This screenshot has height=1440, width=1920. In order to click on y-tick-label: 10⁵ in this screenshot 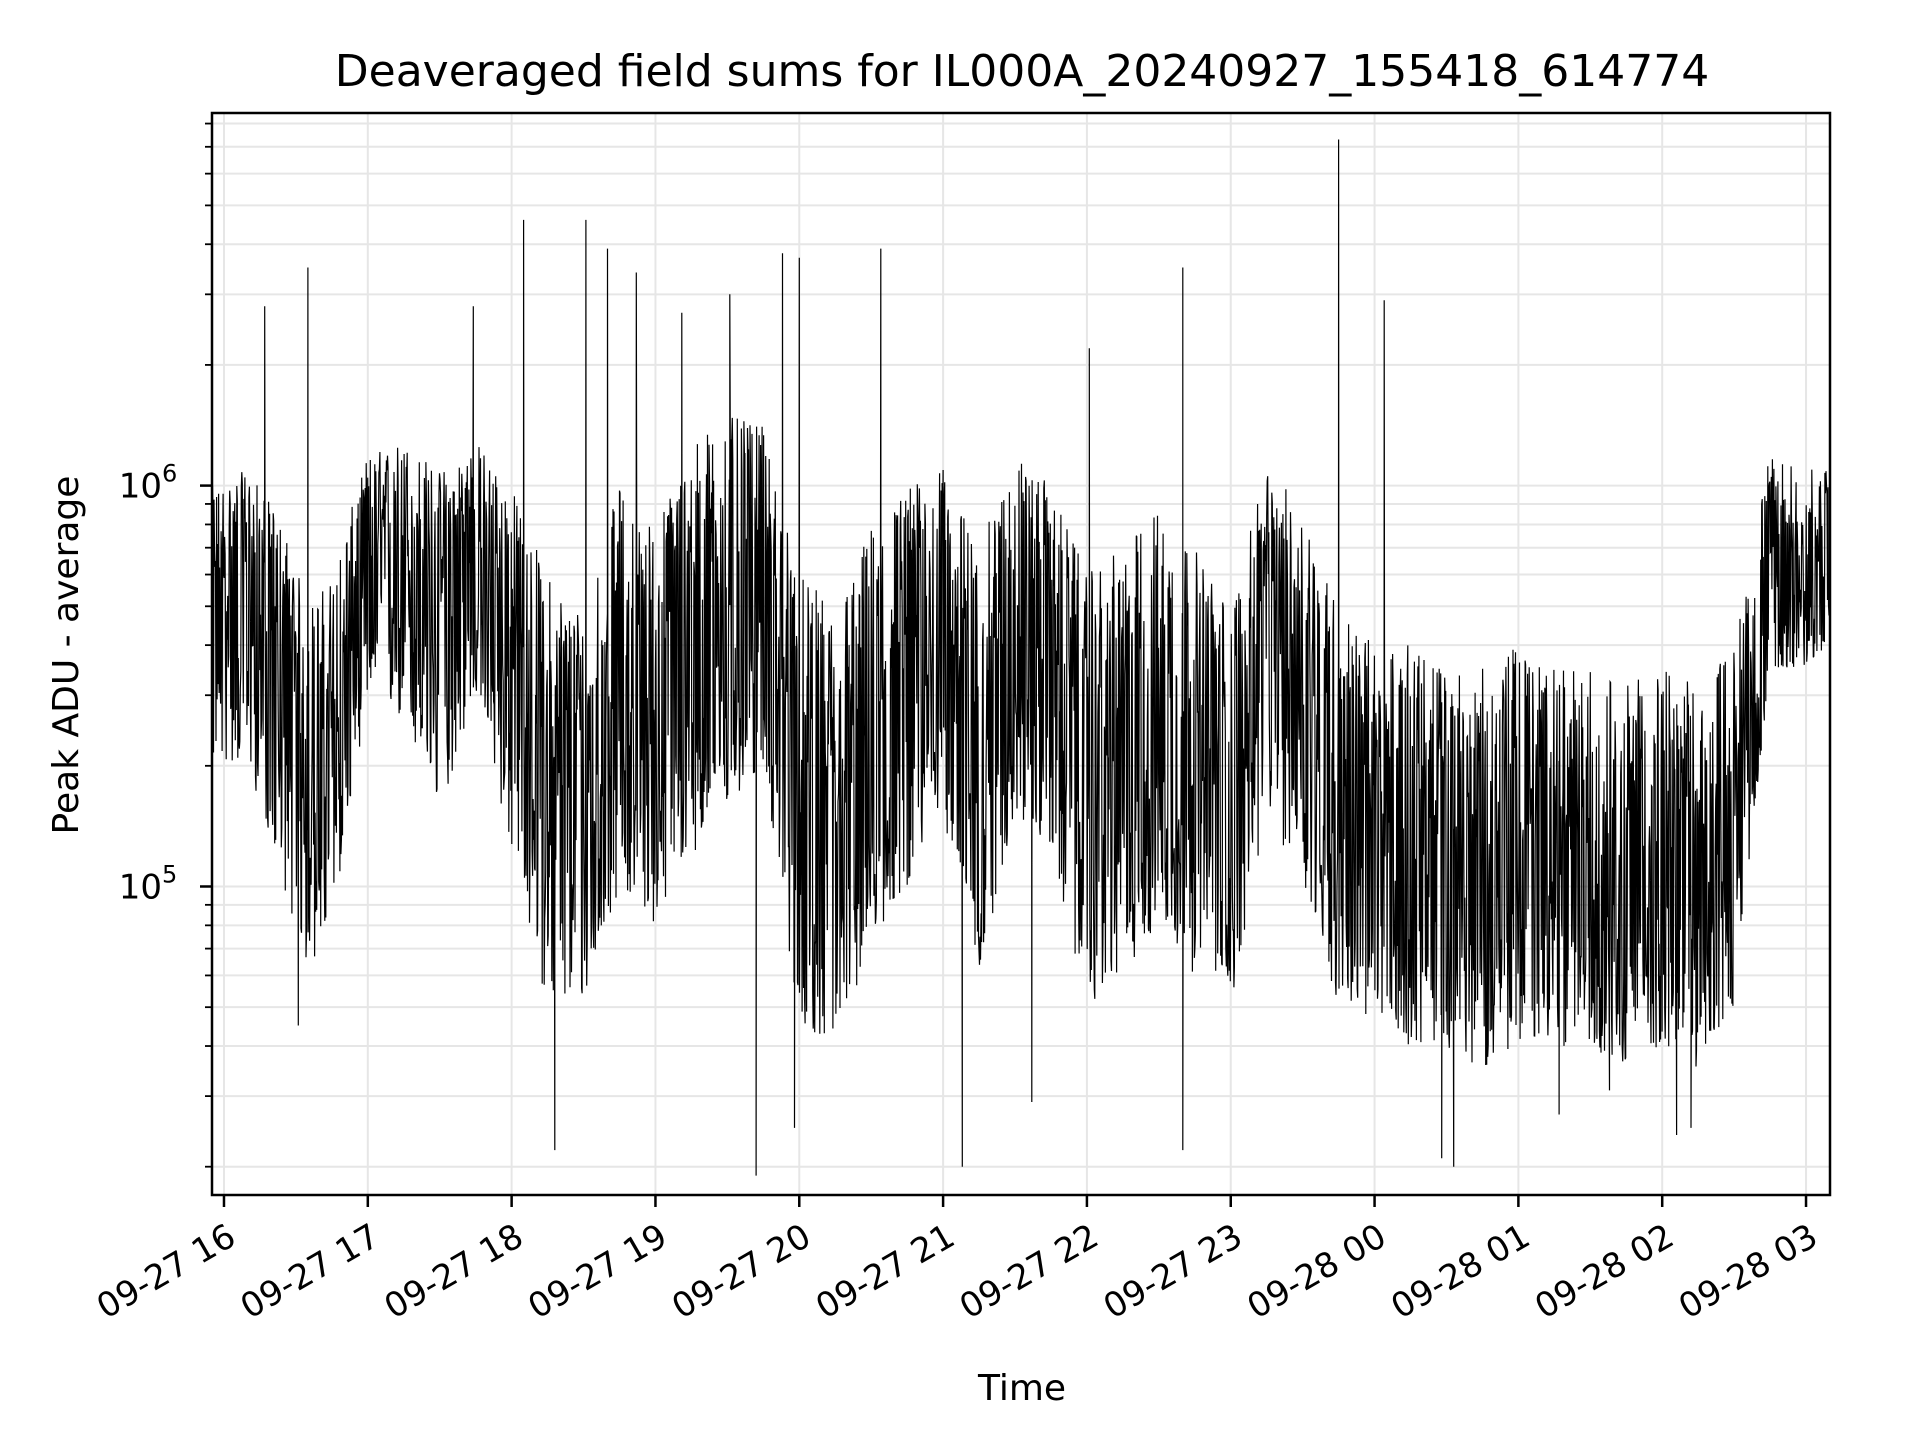, I will do `click(148, 883)`.